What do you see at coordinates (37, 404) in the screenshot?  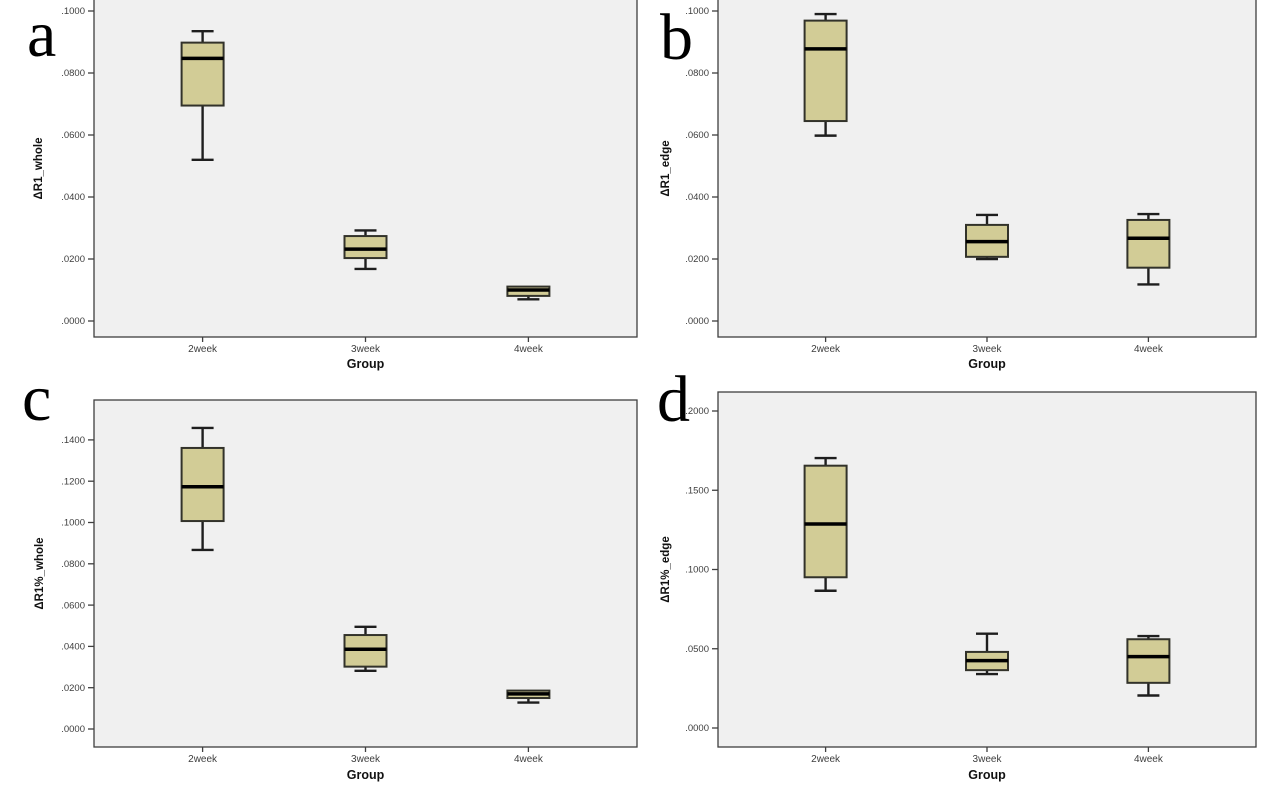 I see `panel-letter-c: c` at bounding box center [37, 404].